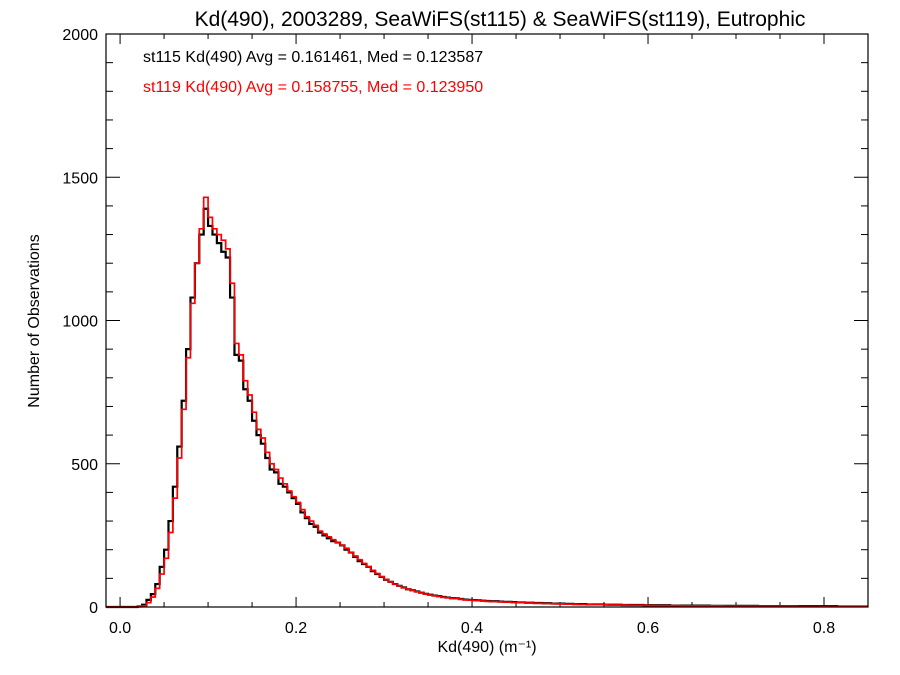 This screenshot has height=675, width=900. Describe the element at coordinates (80, 322) in the screenshot. I see `y-tick-label: 1000` at that location.